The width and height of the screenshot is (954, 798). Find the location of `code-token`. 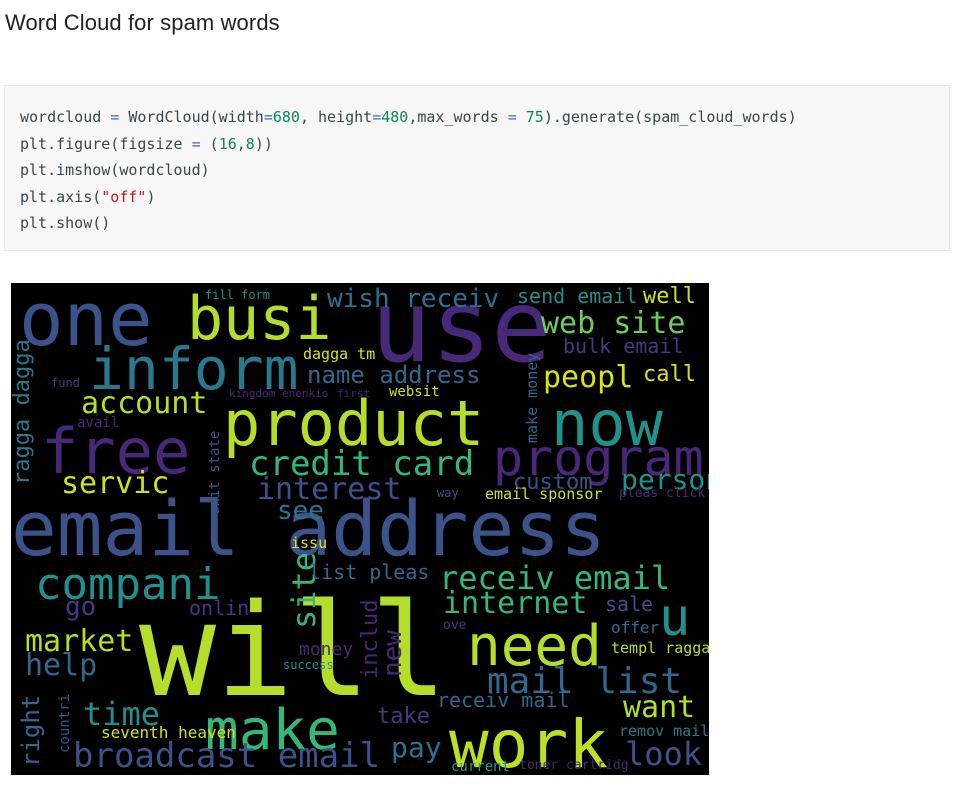

code-token is located at coordinates (521, 117).